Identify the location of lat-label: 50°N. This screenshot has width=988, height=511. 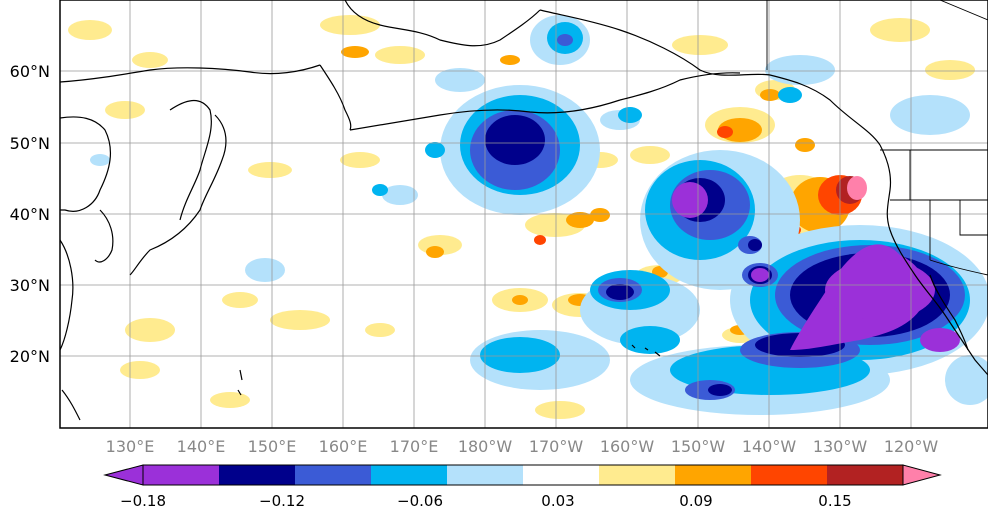
(30, 143).